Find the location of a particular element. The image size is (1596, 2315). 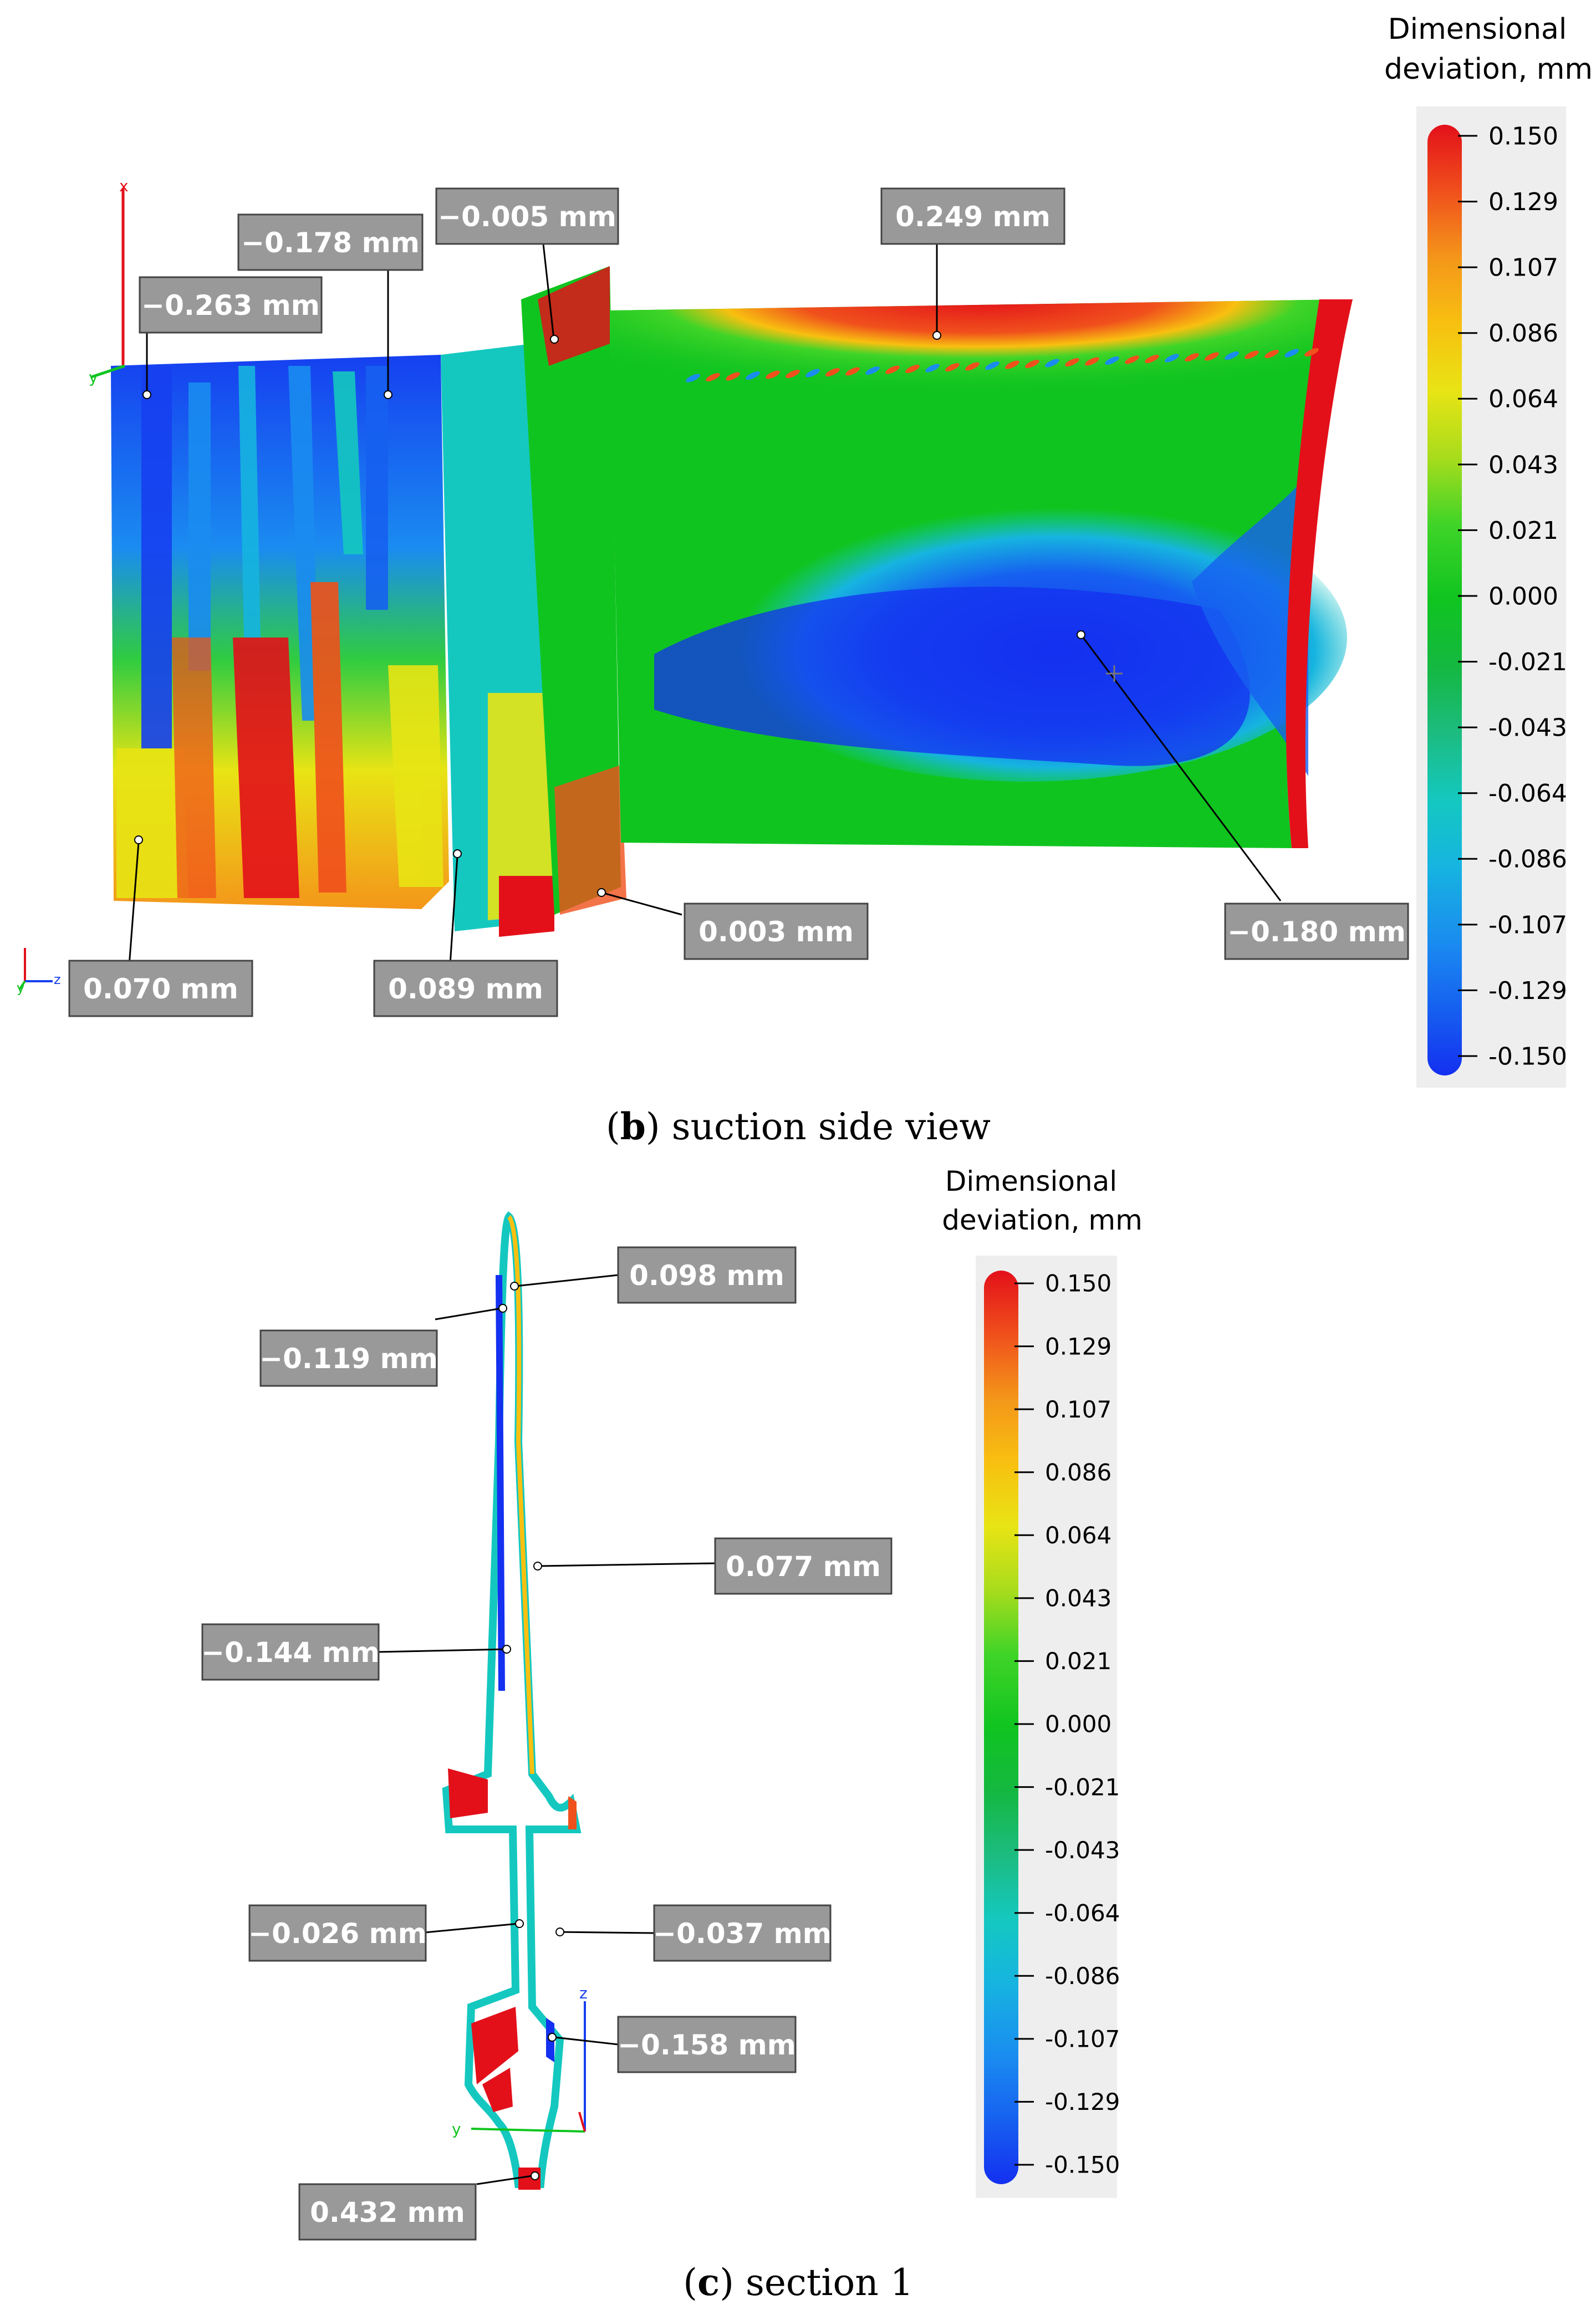

callout-b-8: −0.180 mm is located at coordinates (1316, 931).